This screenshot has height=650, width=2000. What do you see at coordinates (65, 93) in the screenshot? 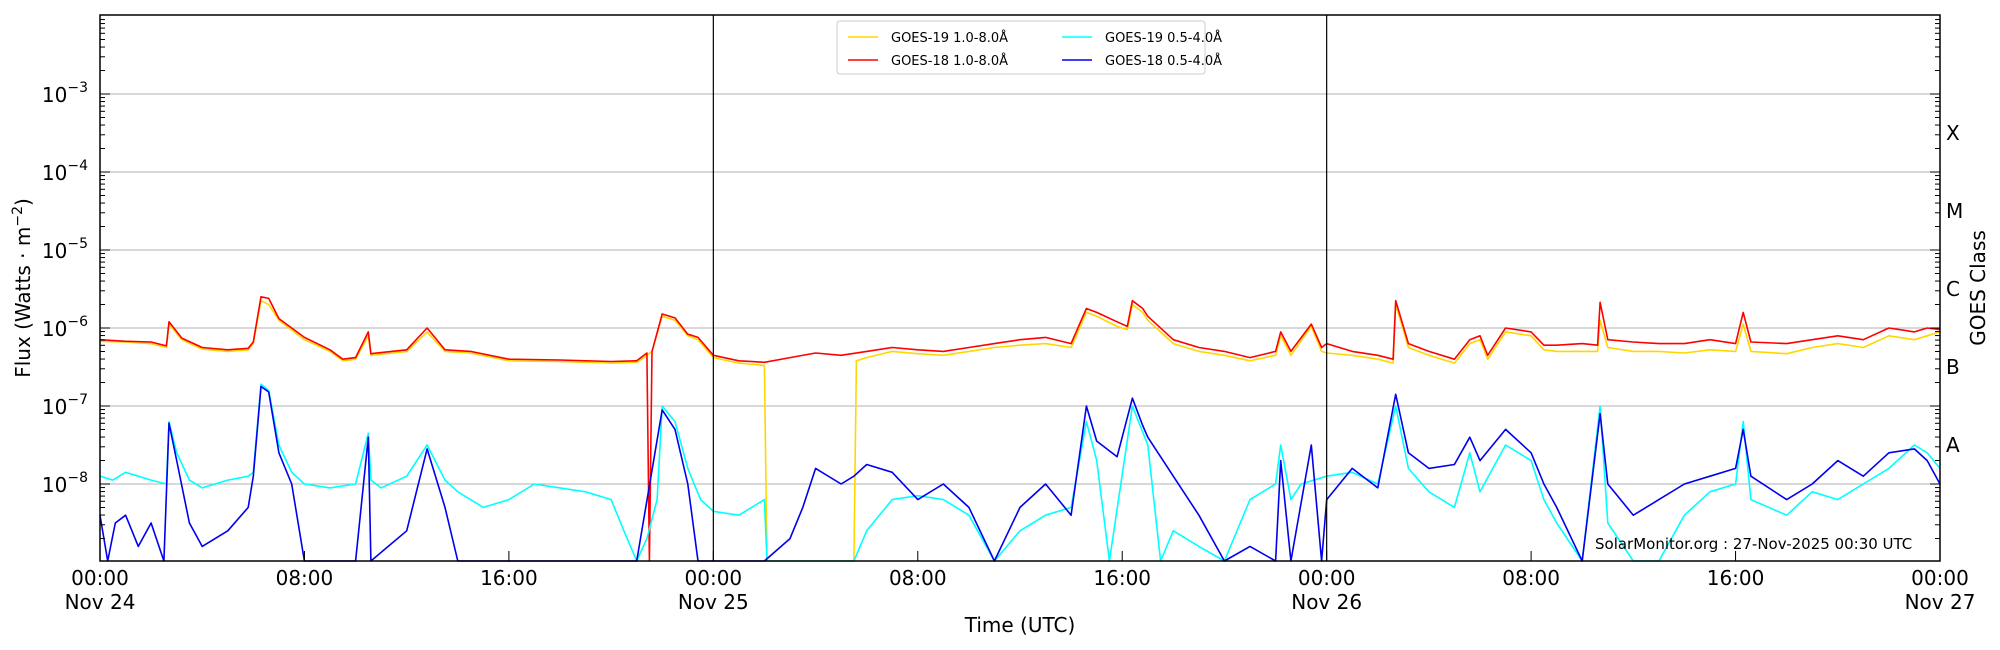
I see `y-tick-label: 10⁻³` at bounding box center [65, 93].